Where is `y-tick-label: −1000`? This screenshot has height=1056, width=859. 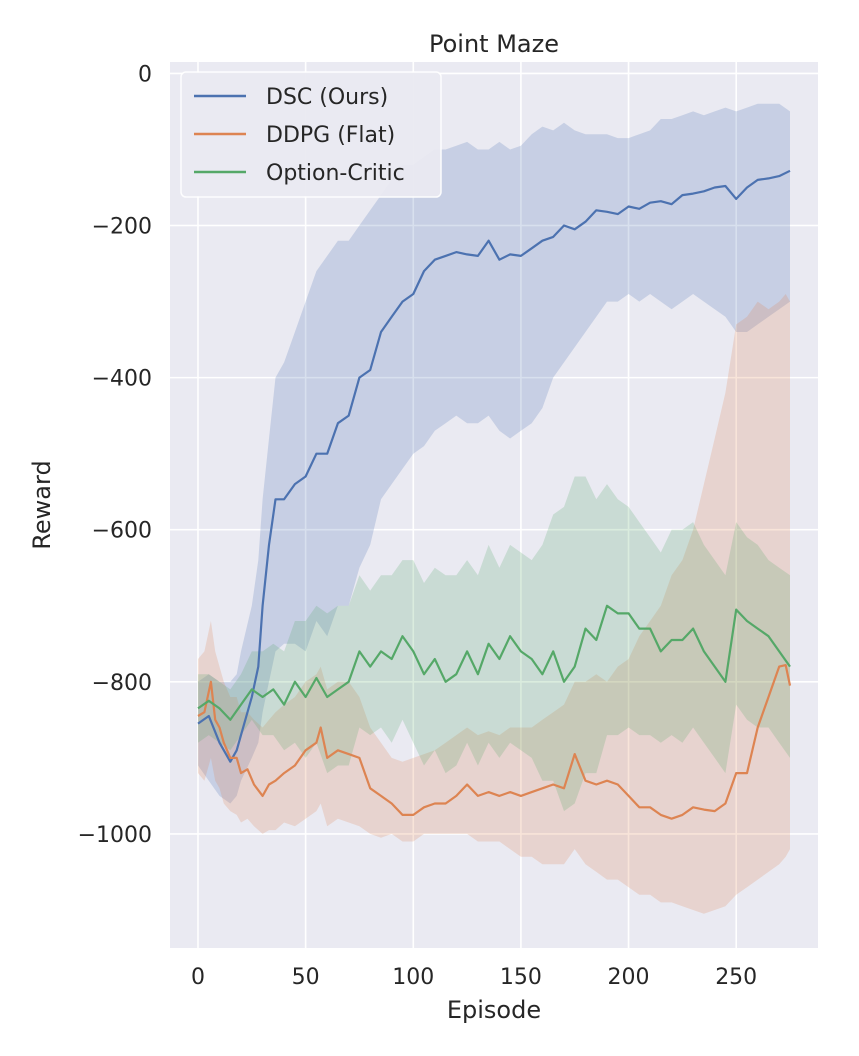 y-tick-label: −1000 is located at coordinates (115, 835).